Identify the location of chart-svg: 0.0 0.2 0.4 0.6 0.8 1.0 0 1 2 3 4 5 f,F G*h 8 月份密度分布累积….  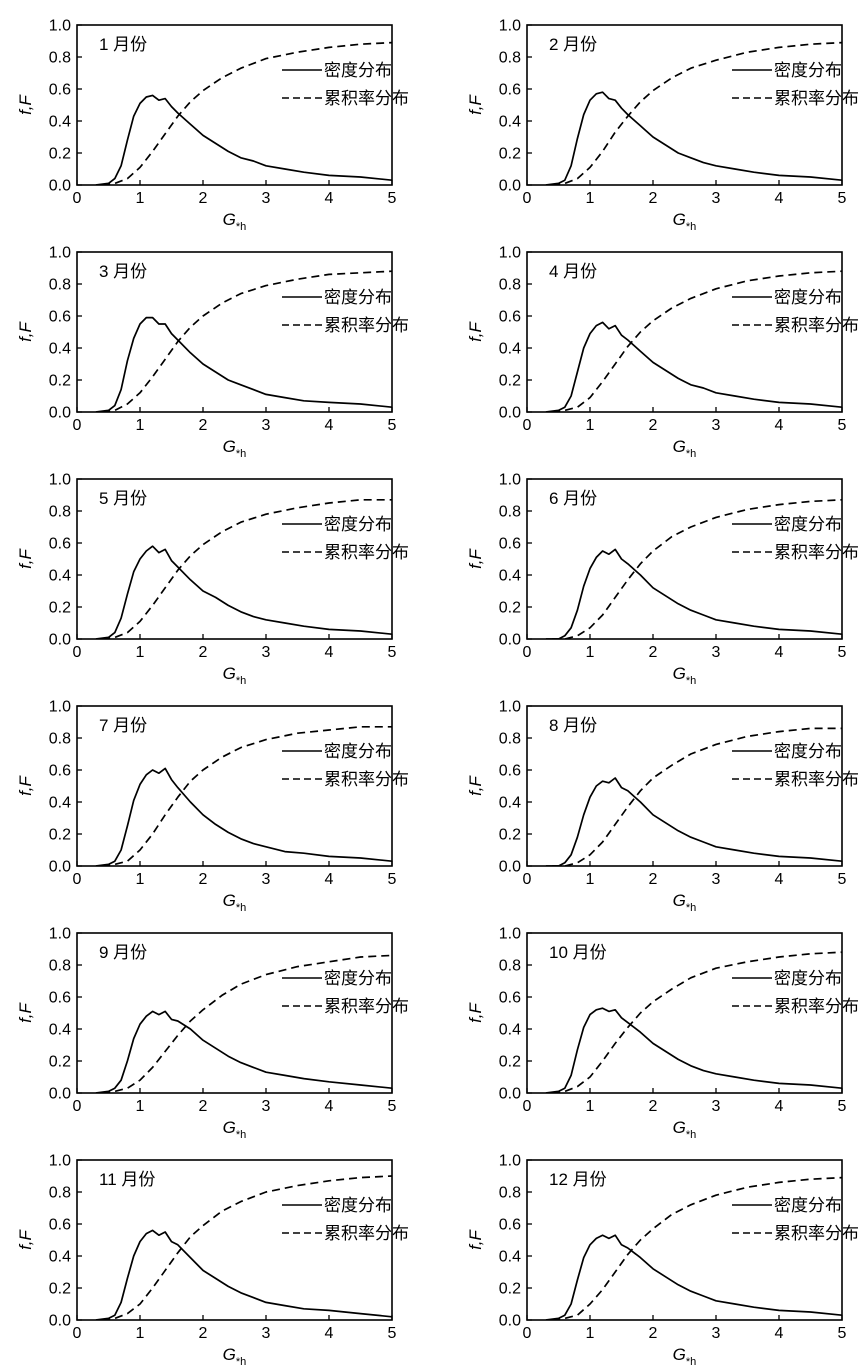
(662, 807).